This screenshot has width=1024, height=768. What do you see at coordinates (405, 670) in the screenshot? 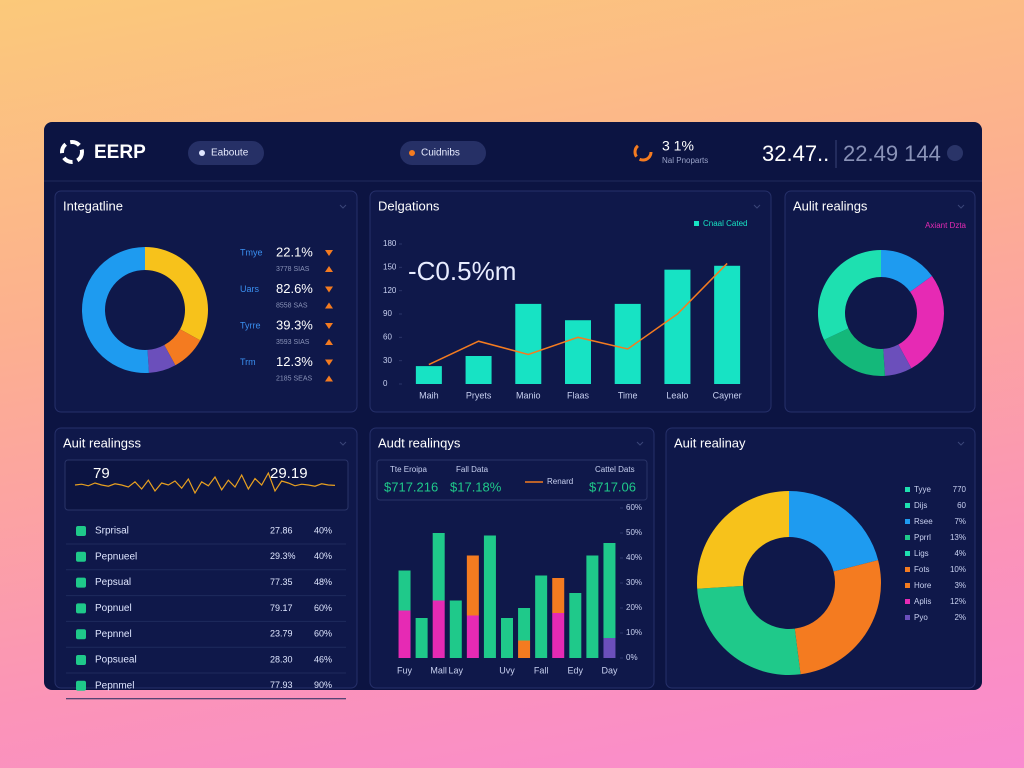
I see `x-tick-label: Fuy` at bounding box center [405, 670].